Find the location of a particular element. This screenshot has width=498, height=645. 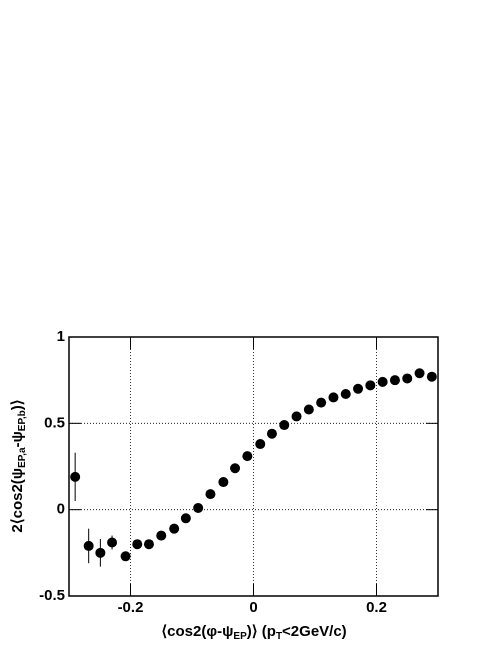

label-part: T is located at coordinates (279, 636).